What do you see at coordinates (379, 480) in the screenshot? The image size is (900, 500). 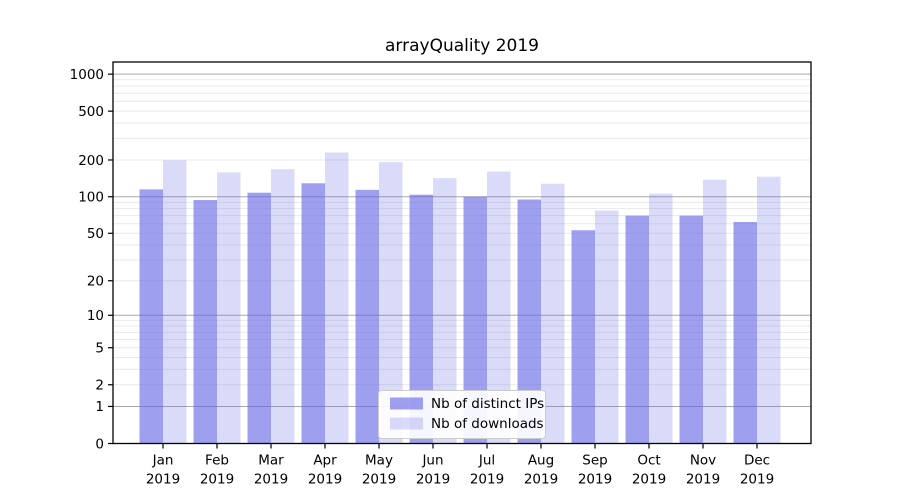 I see `x-tick-year-may: 2019` at bounding box center [379, 480].